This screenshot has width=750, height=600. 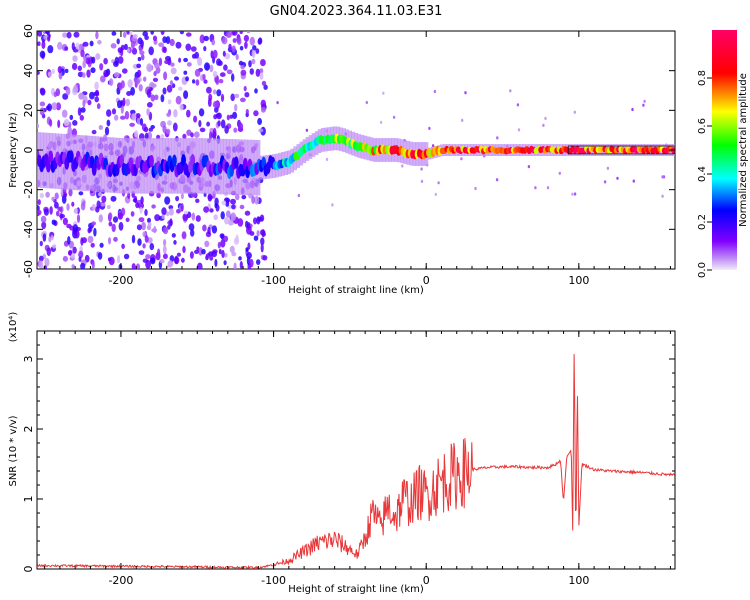 I want to click on colorbar-tick-label: 0.8, so click(x=702, y=78).